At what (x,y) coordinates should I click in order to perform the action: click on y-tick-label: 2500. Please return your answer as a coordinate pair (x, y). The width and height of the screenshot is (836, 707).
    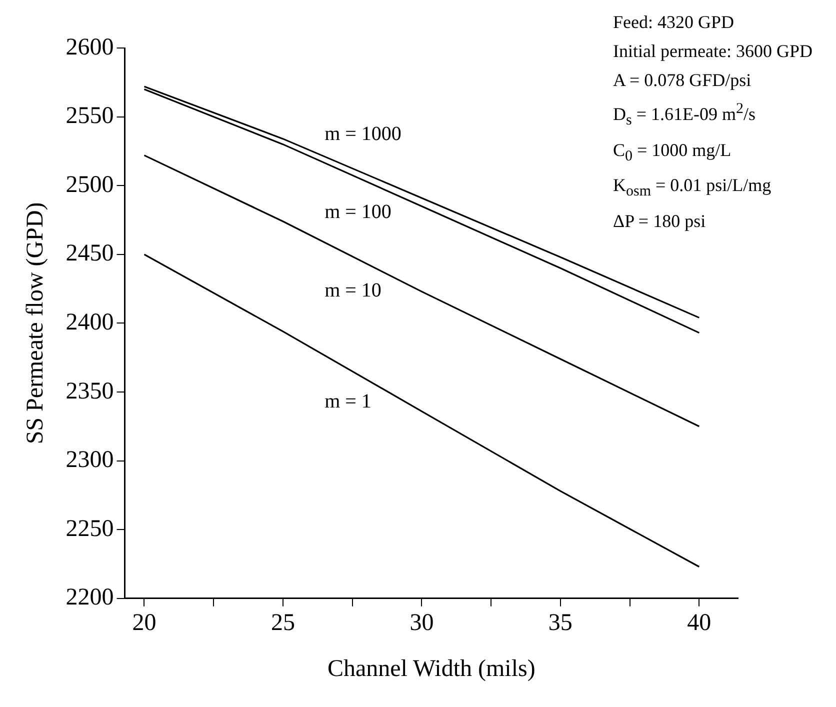
    Looking at the image, I should click on (90, 185).